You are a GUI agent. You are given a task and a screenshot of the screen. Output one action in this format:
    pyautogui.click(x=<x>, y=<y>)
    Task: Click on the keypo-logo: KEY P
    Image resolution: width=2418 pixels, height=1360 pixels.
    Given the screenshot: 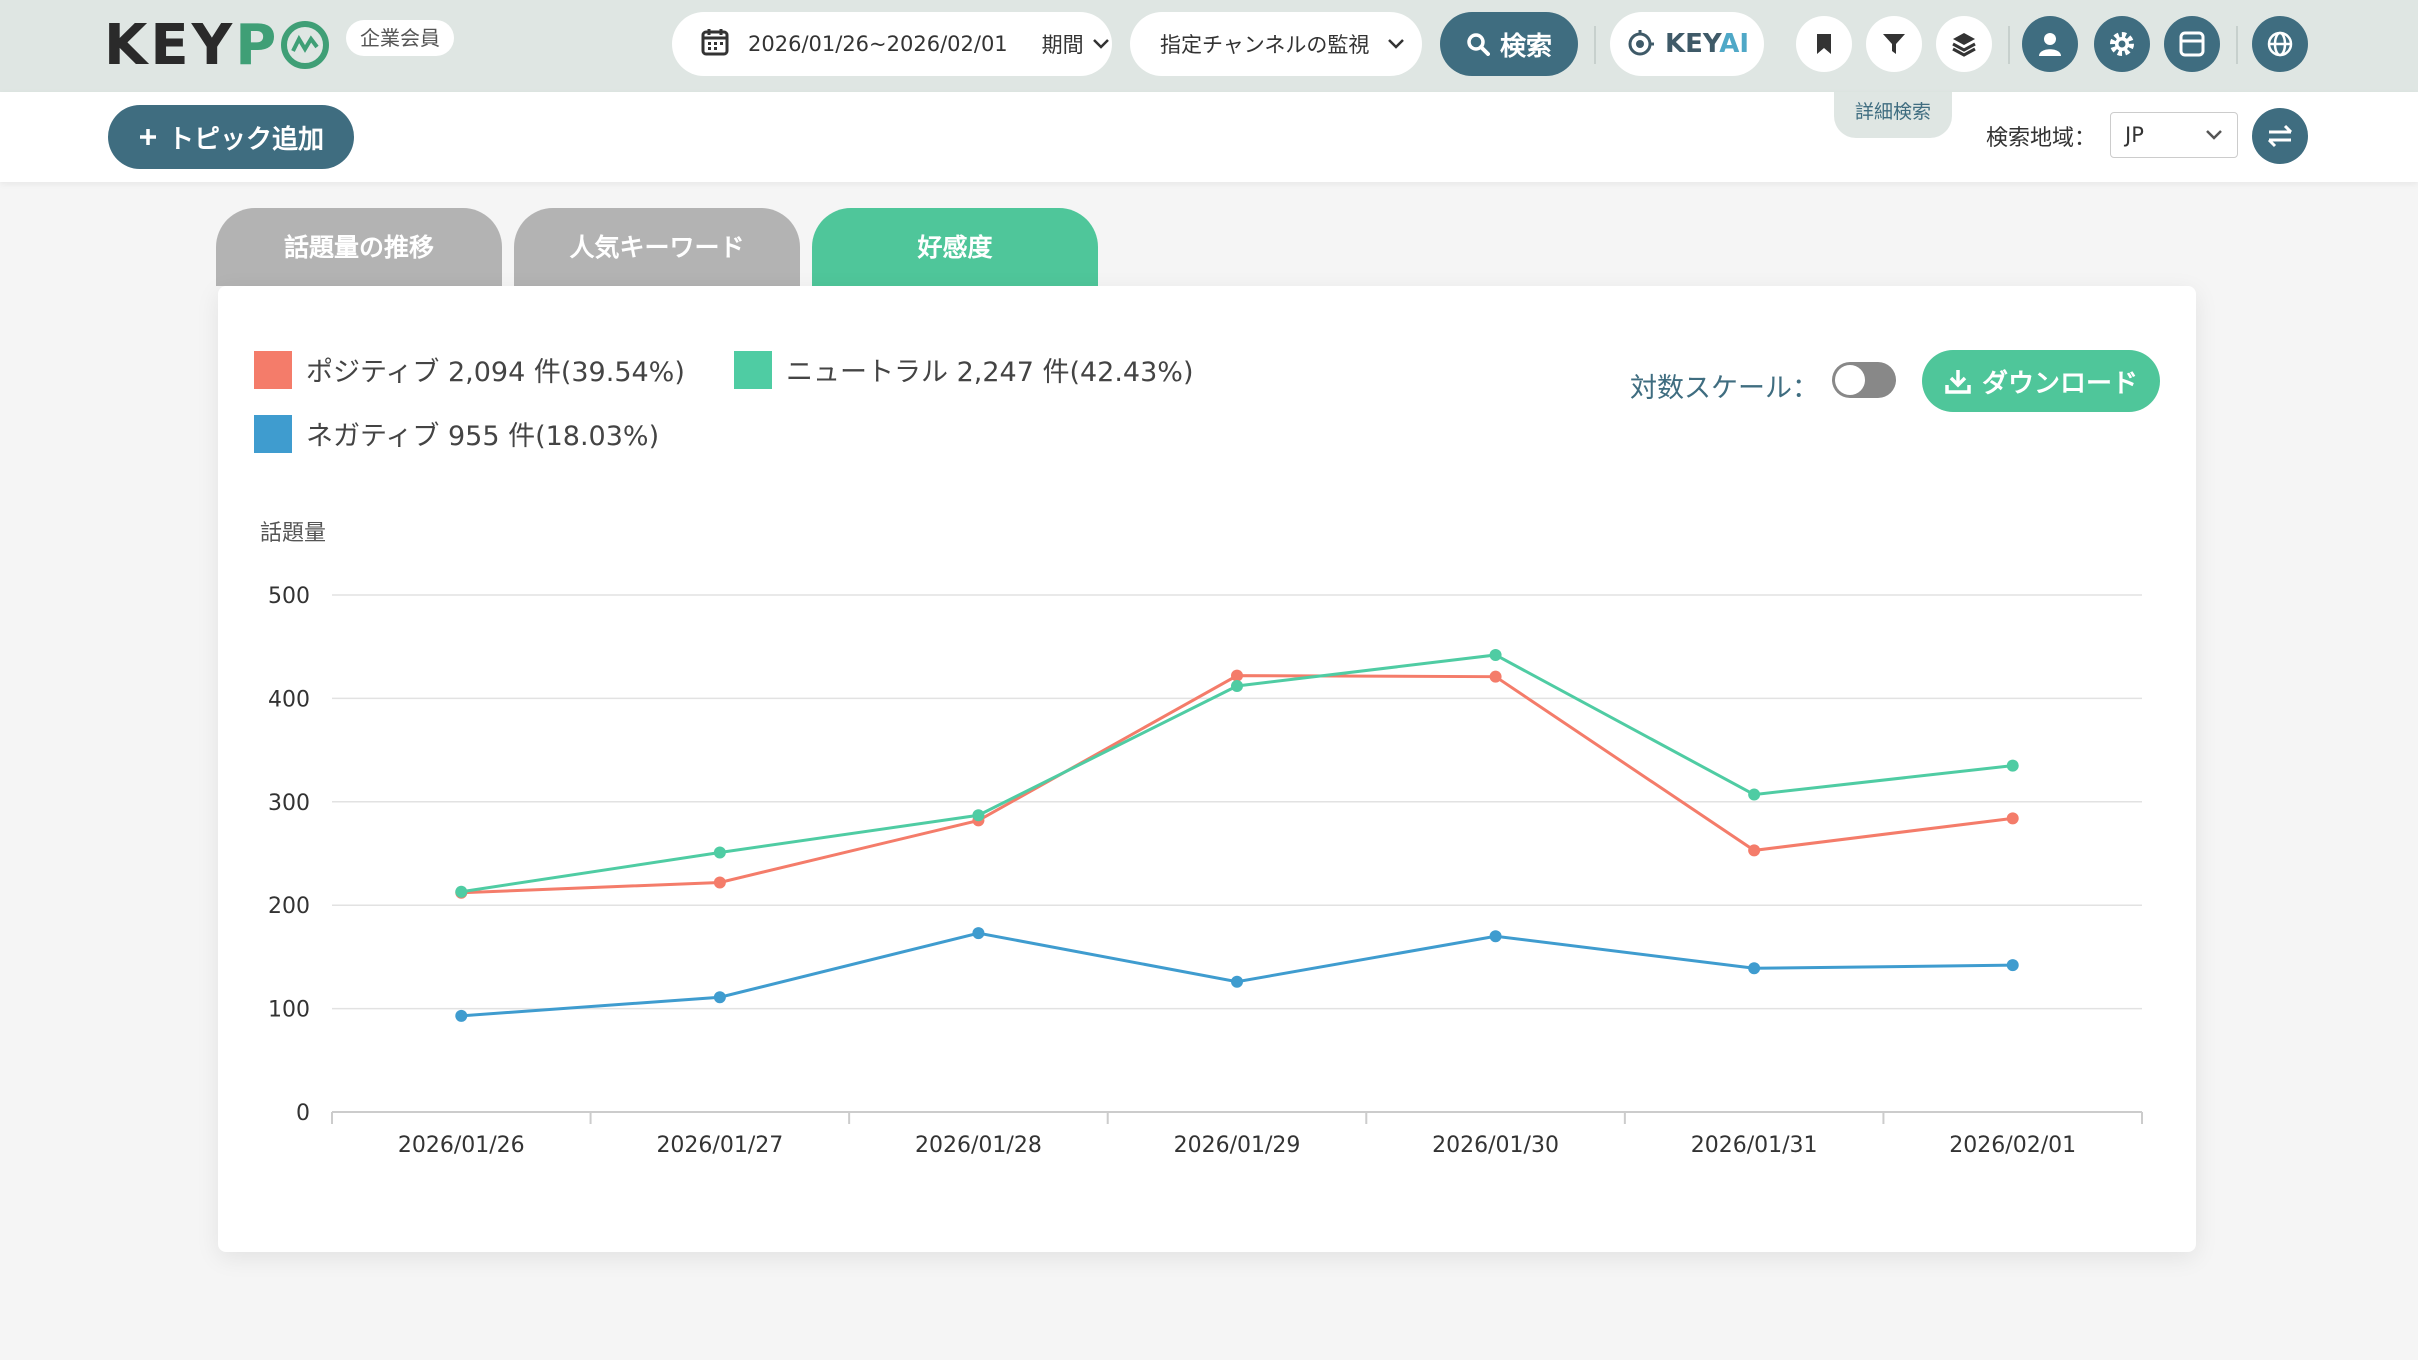 What is the action you would take?
    pyautogui.click(x=217, y=45)
    